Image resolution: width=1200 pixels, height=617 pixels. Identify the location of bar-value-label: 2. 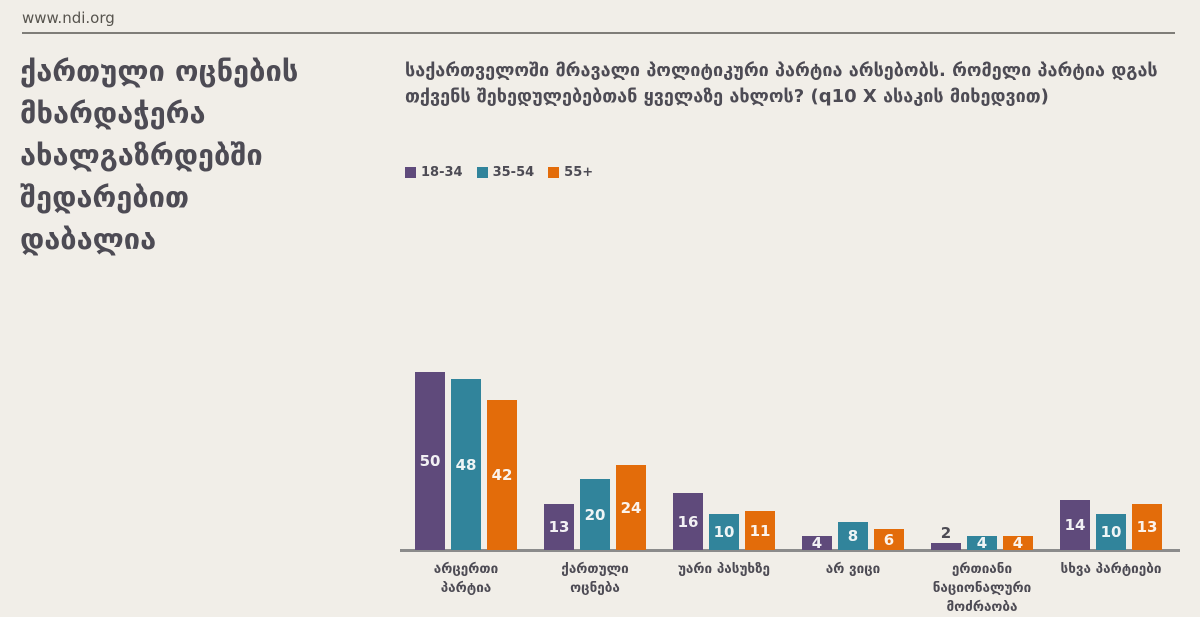
(946, 533).